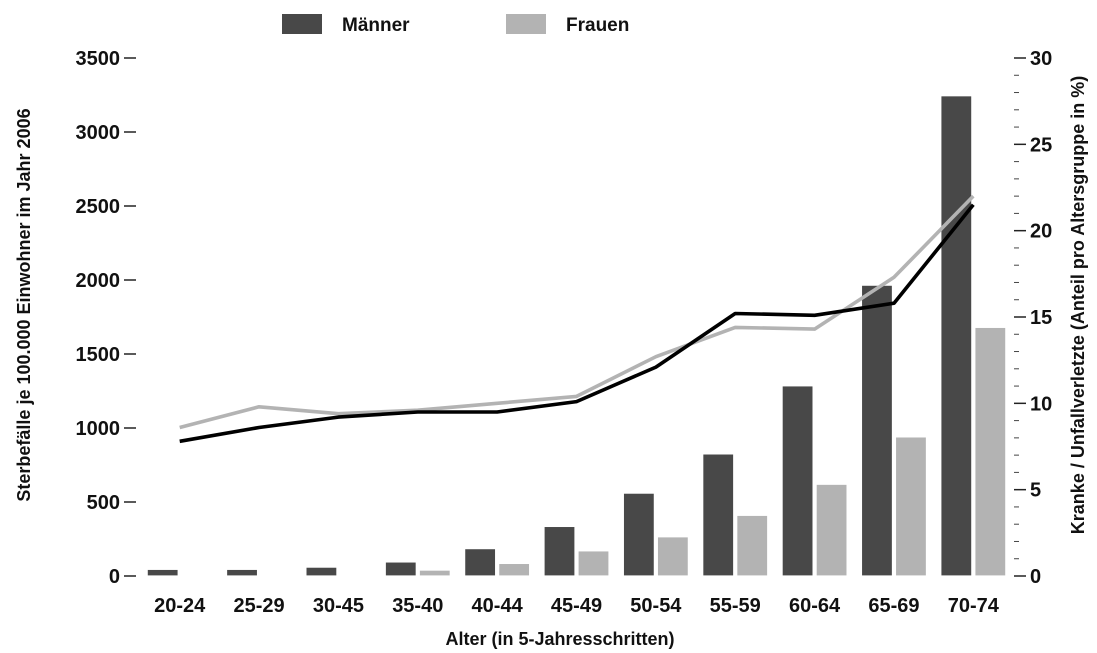 The height and width of the screenshot is (653, 1097). I want to click on y2-tick-label: 10, so click(1041, 404).